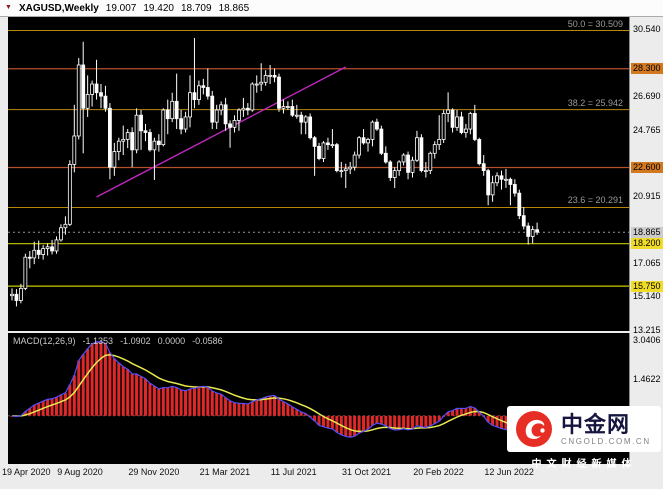  I want to click on symbol-dropdown-icon: ▼, so click(8, 7).